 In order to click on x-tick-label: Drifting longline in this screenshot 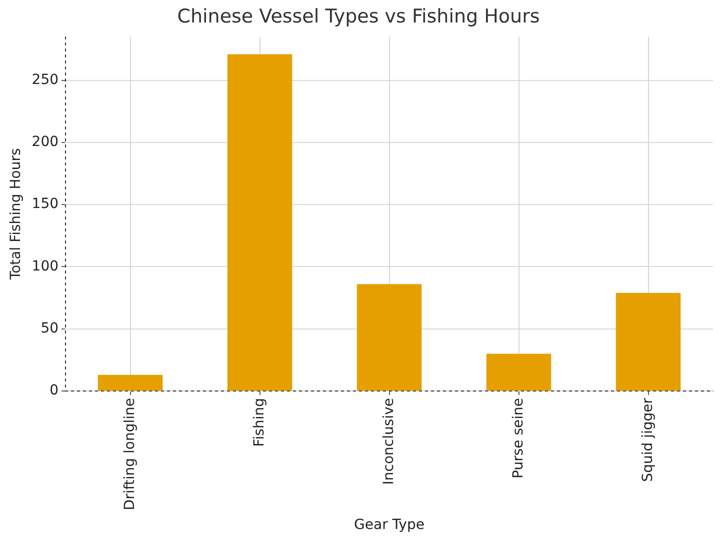, I will do `click(130, 454)`.